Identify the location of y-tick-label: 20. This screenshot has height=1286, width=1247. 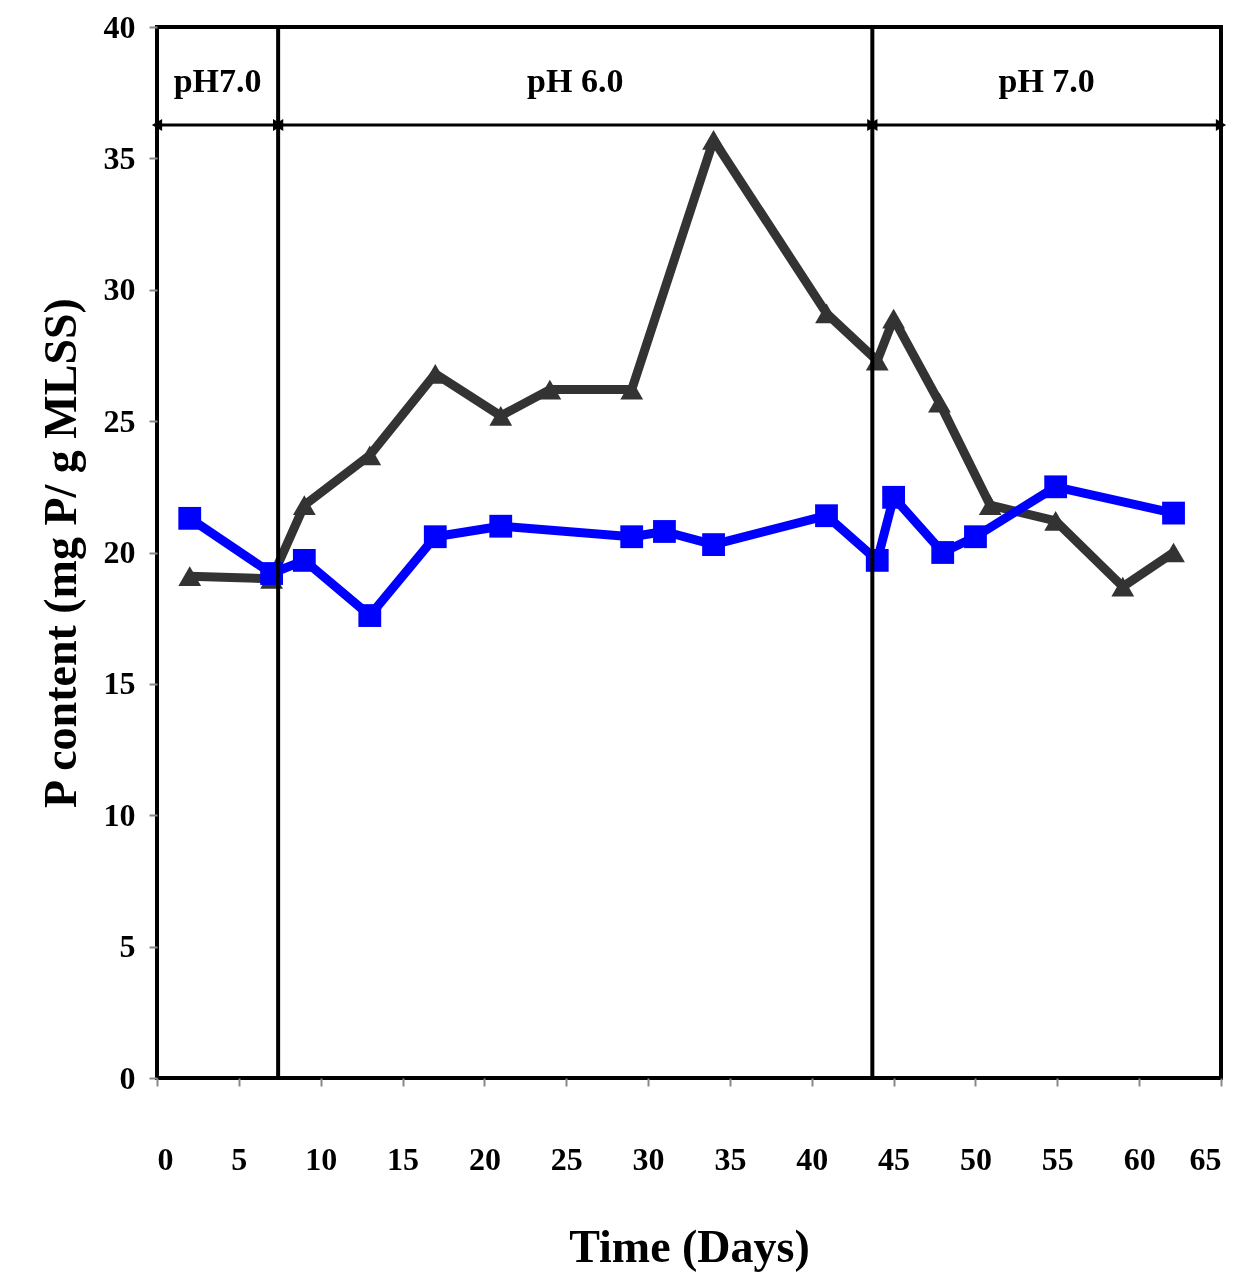
(119, 552).